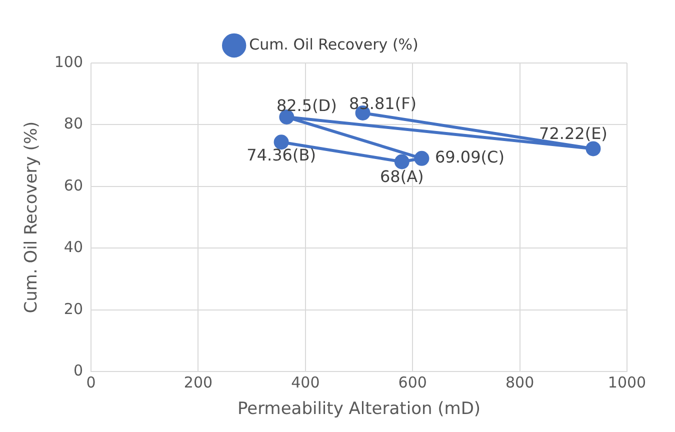  Describe the element at coordinates (78, 370) in the screenshot. I see `y-tick-label: 0` at that location.